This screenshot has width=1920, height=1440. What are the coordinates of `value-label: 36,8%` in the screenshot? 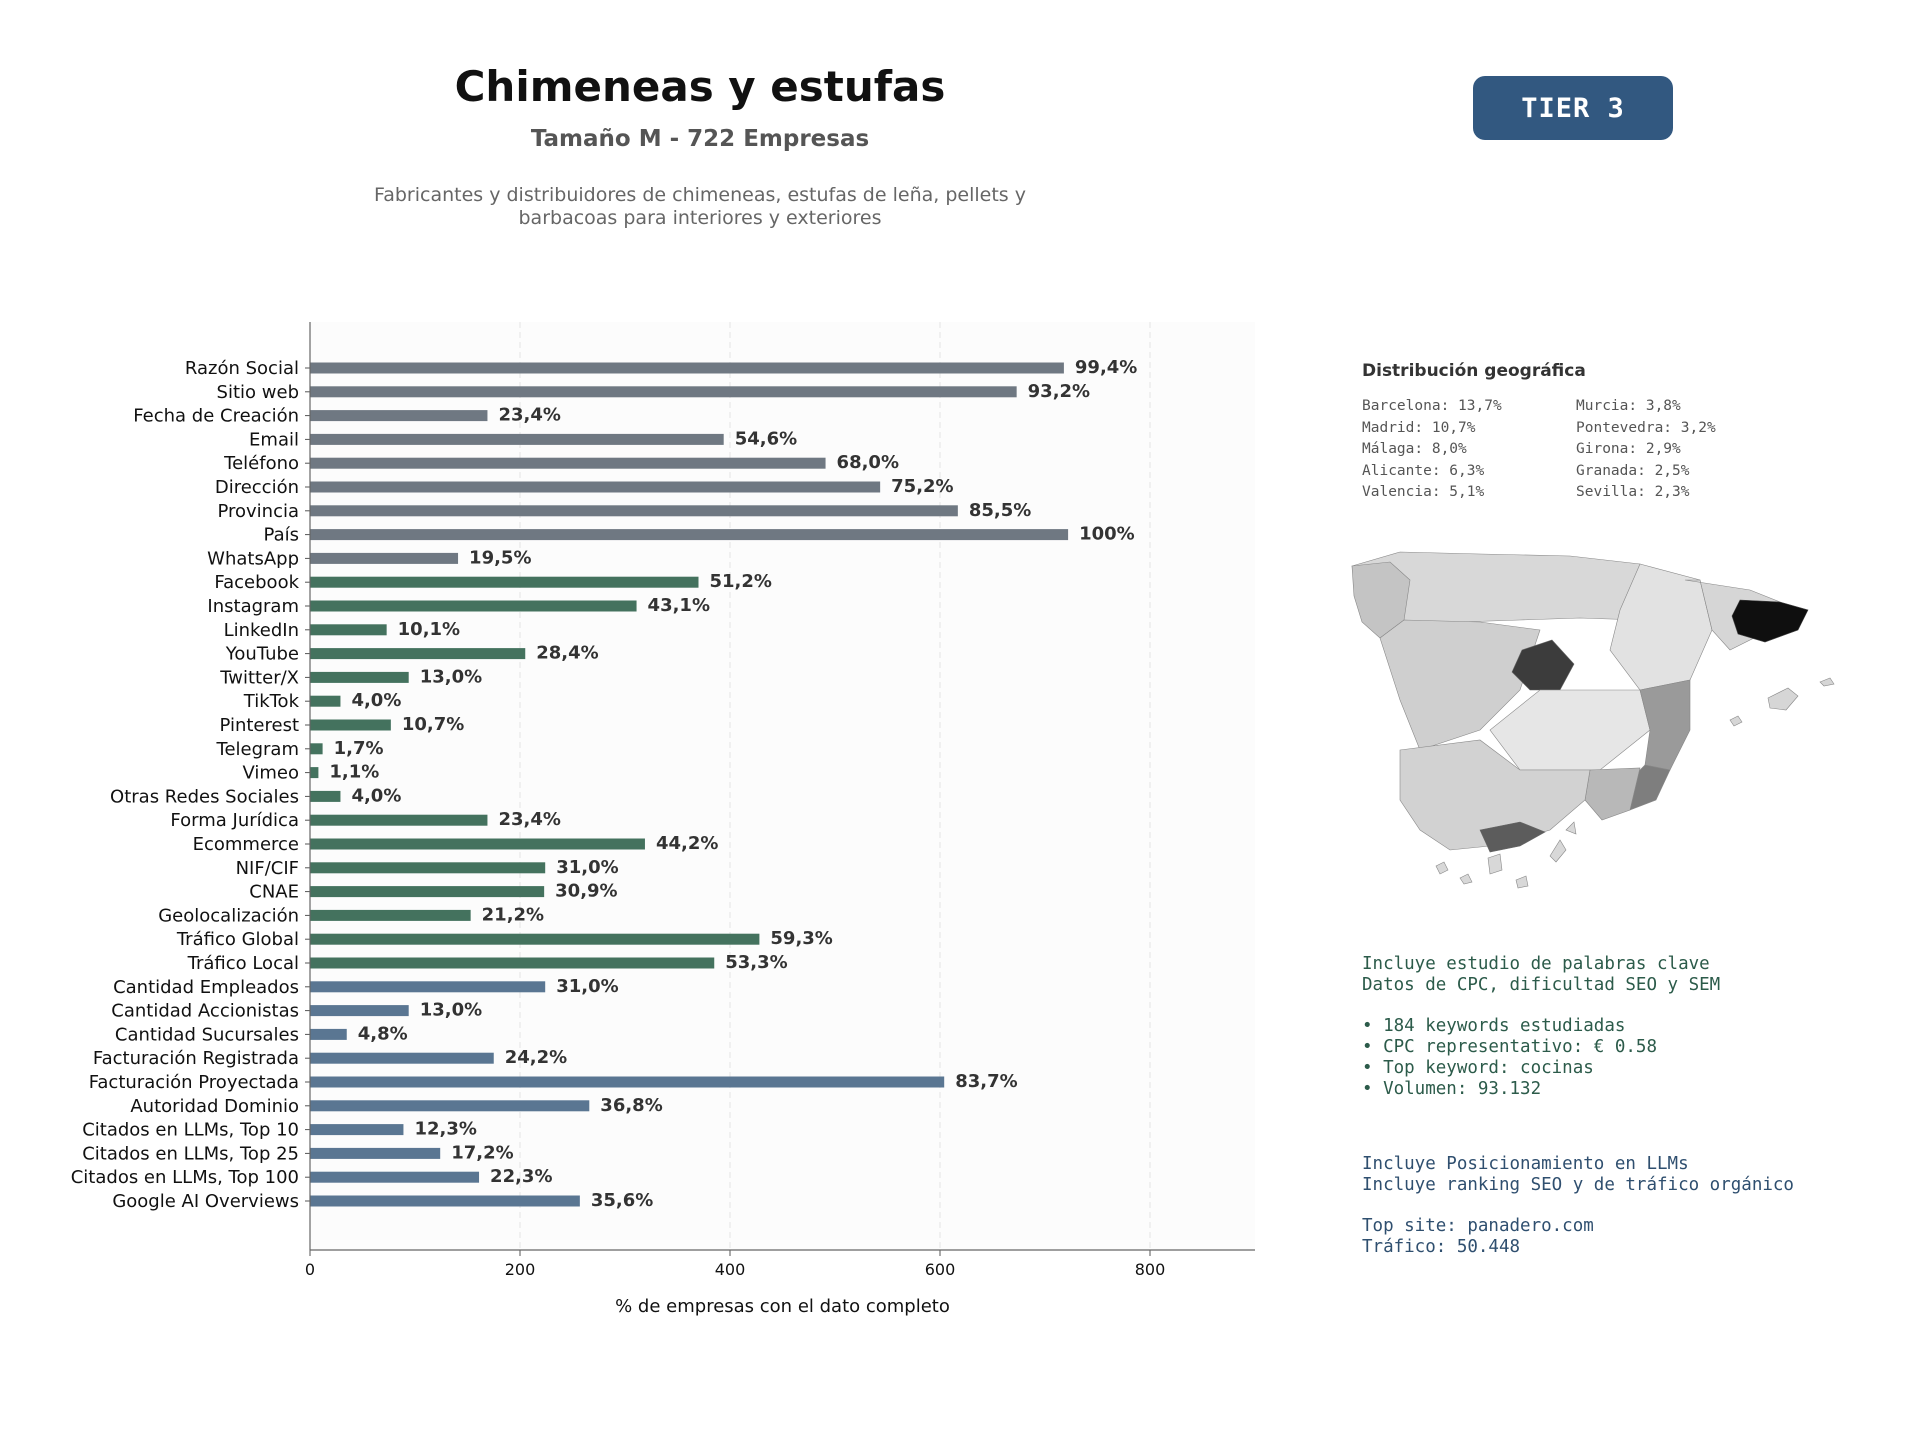 It's located at (631, 1105).